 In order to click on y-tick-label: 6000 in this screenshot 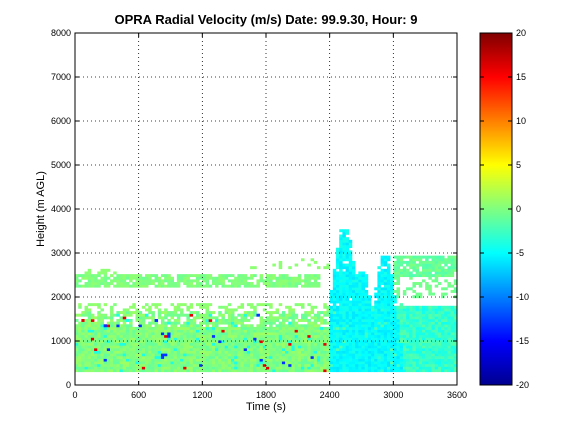, I will do `click(61, 121)`.